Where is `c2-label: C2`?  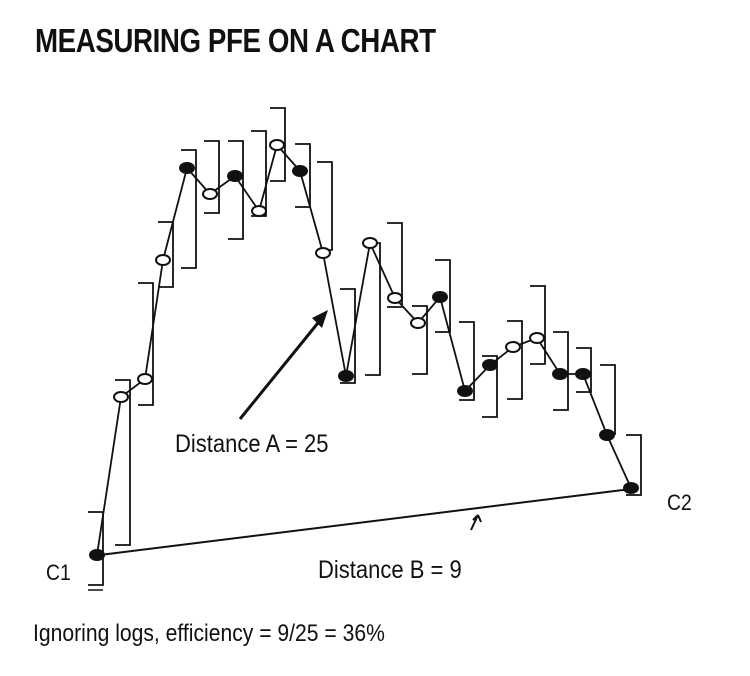 c2-label: C2 is located at coordinates (679, 502).